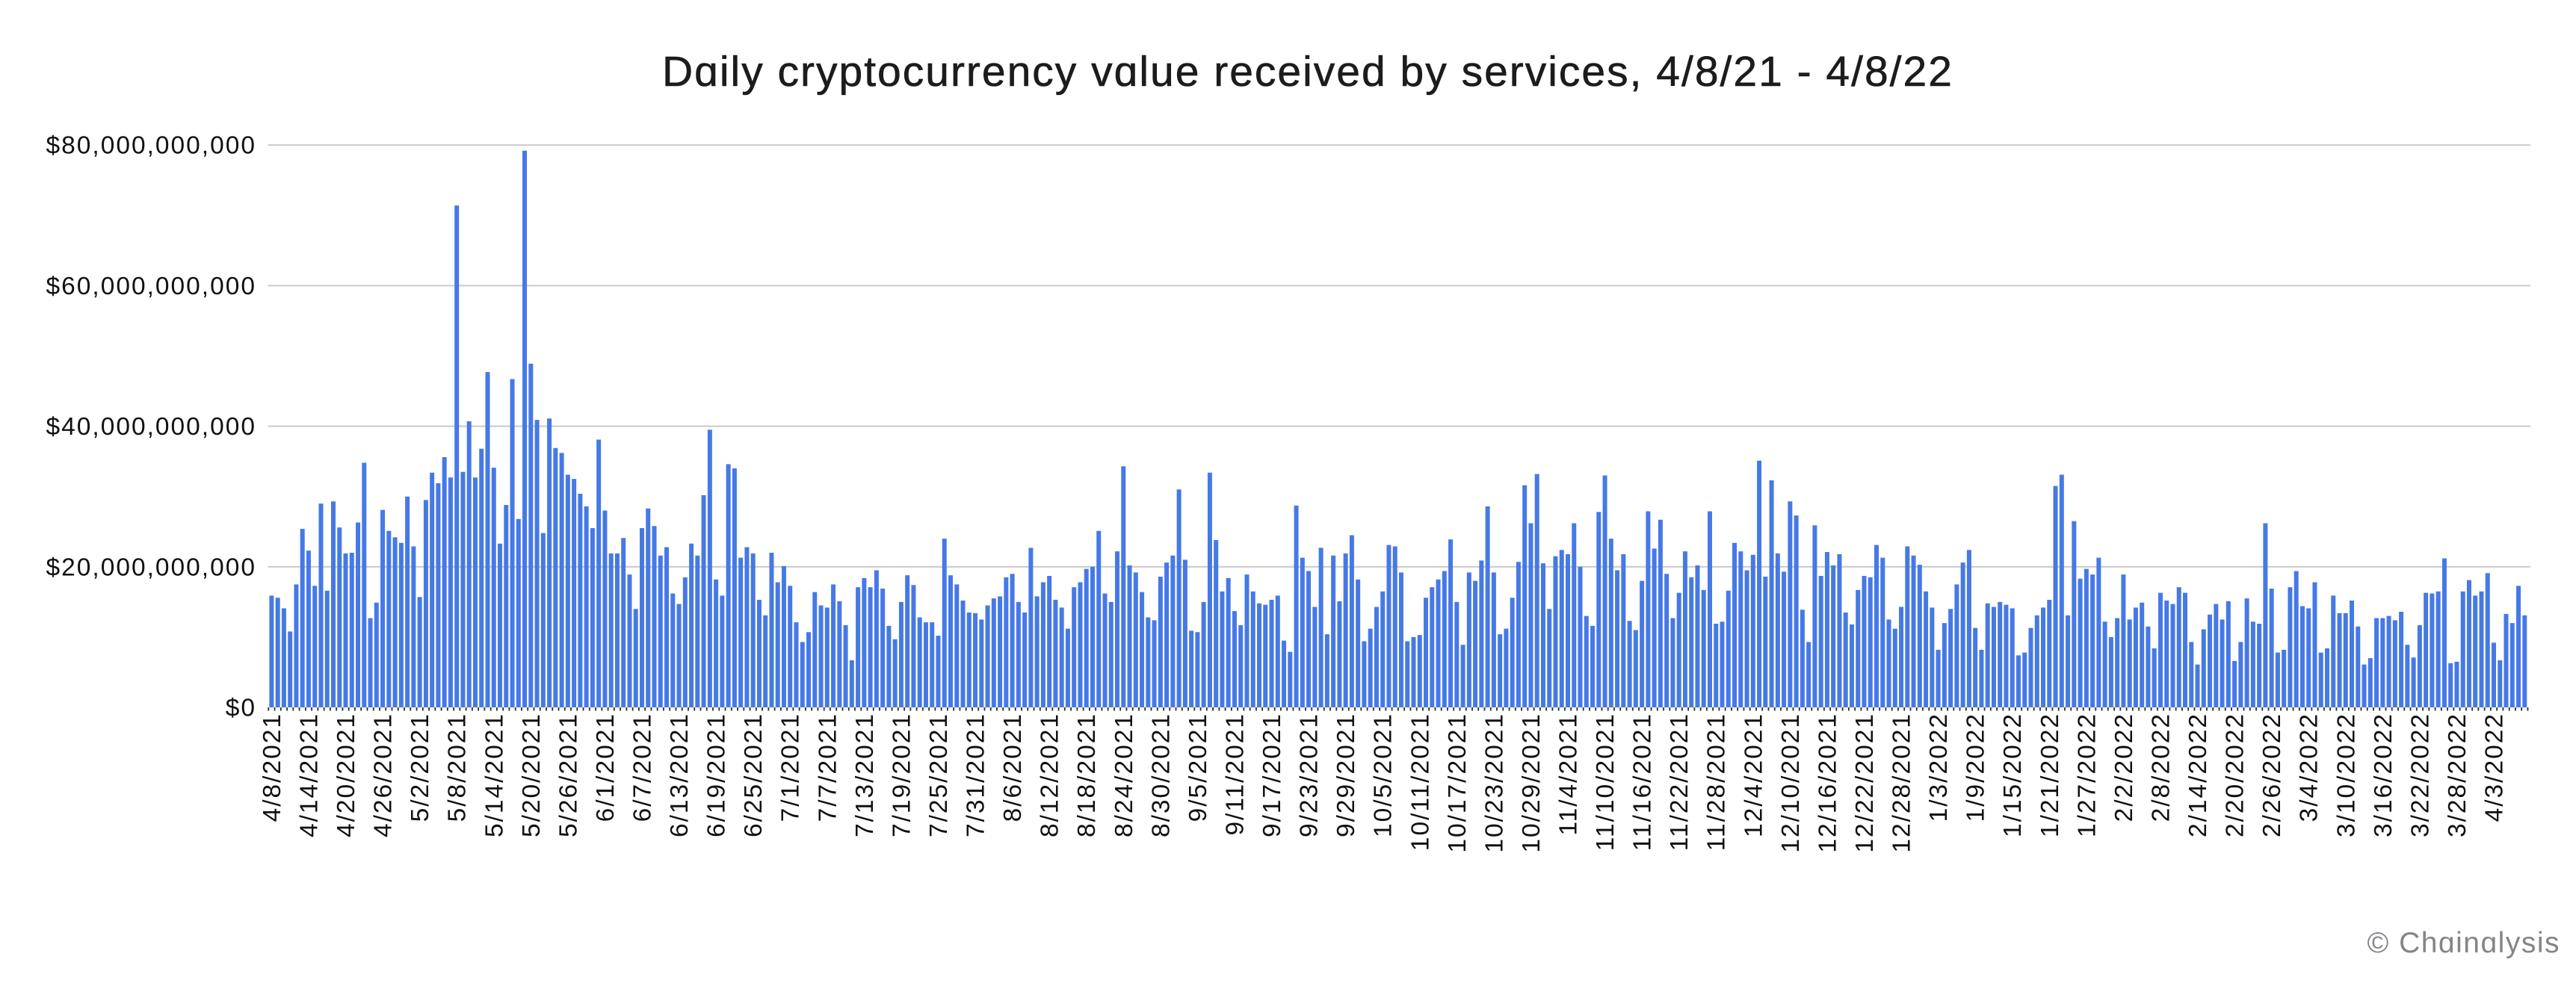  What do you see at coordinates (1939, 768) in the screenshot?
I see `svg-text: 1/3/2022` at bounding box center [1939, 768].